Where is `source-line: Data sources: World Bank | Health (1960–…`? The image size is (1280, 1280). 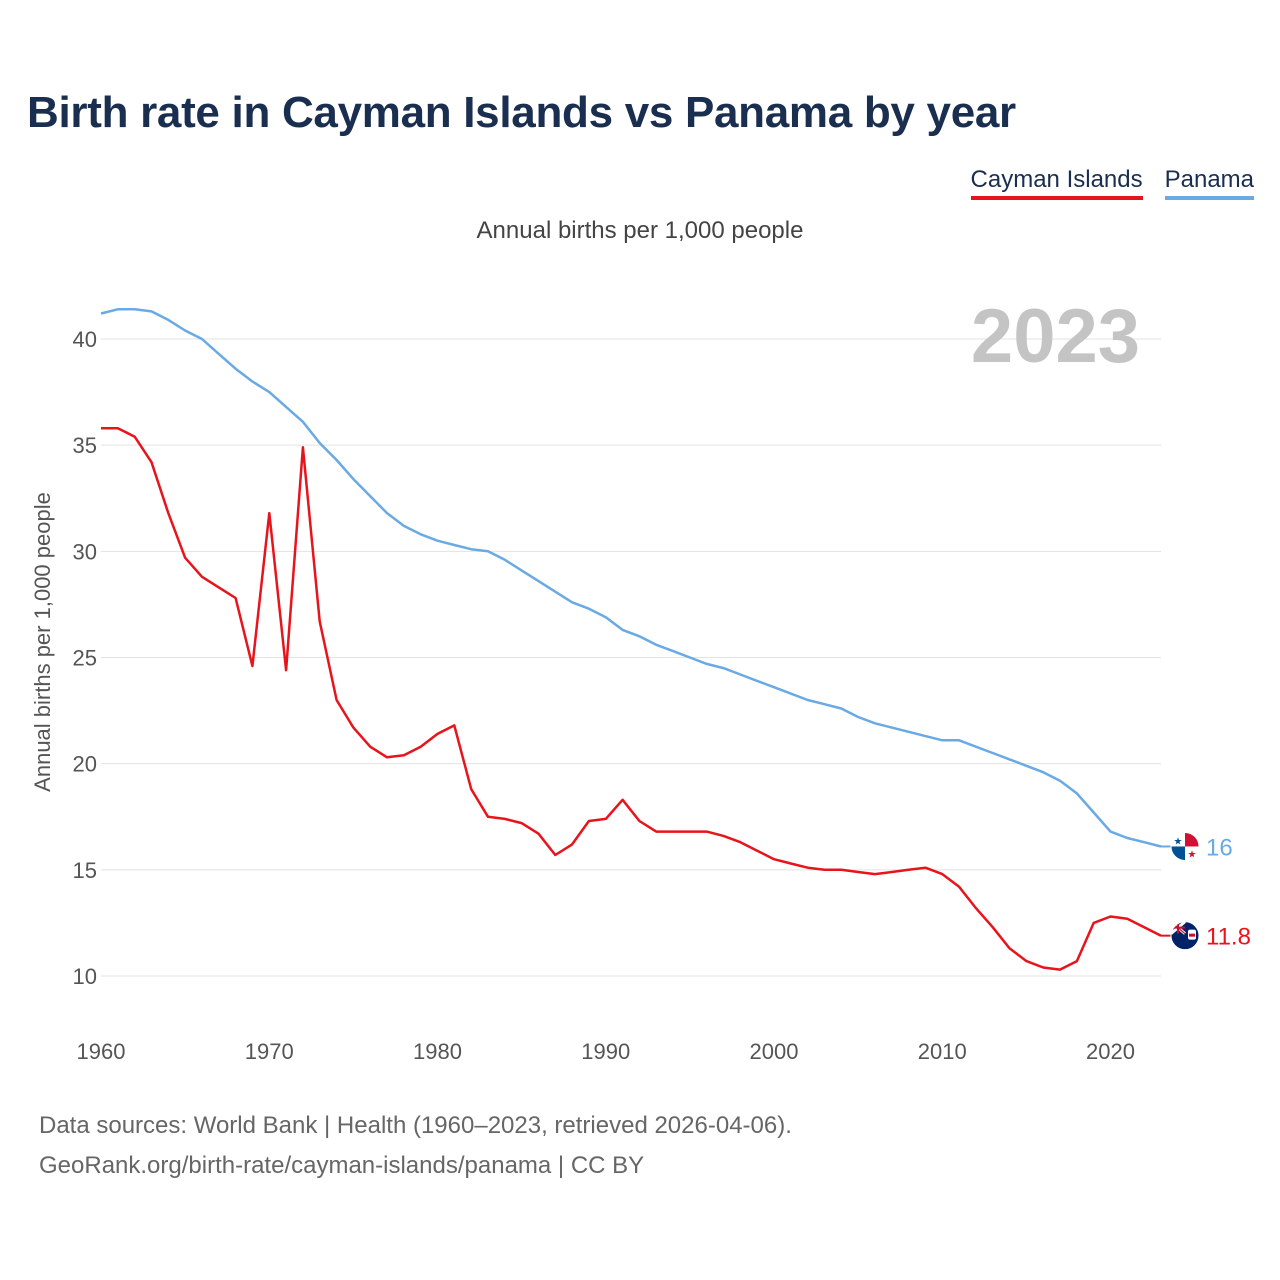
source-line: Data sources: World Bank | Health (1960–… is located at coordinates (415, 1125).